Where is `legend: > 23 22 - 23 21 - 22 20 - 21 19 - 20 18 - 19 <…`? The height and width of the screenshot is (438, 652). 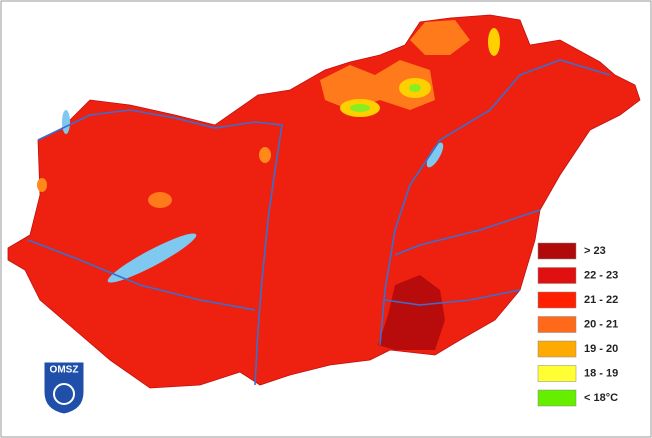 legend: > 23 22 - 23 21 - 22 20 - 21 19 - 20 18 - 19 <… is located at coordinates (577, 324).